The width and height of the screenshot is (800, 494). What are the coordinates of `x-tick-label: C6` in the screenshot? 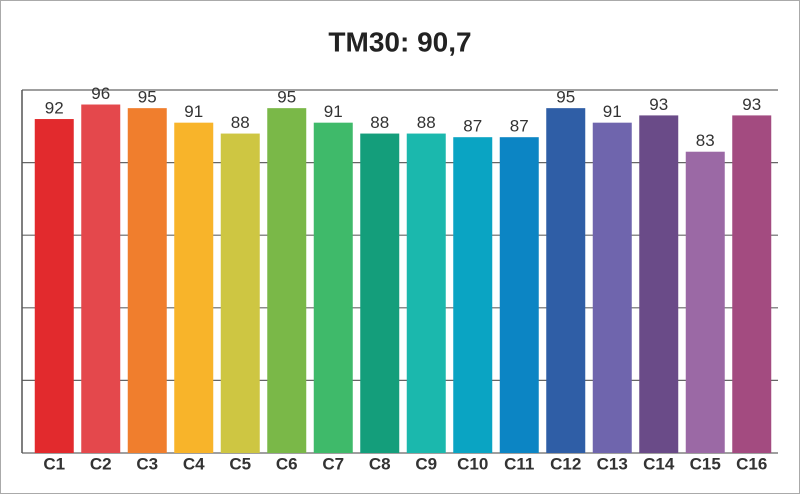 It's located at (287, 463).